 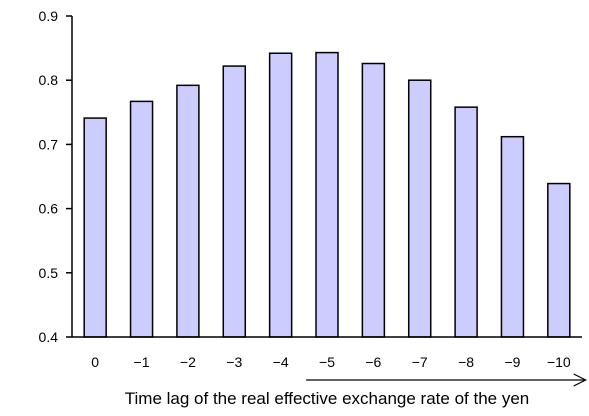 I want to click on y-tick-label: 0.5, so click(x=49, y=273).